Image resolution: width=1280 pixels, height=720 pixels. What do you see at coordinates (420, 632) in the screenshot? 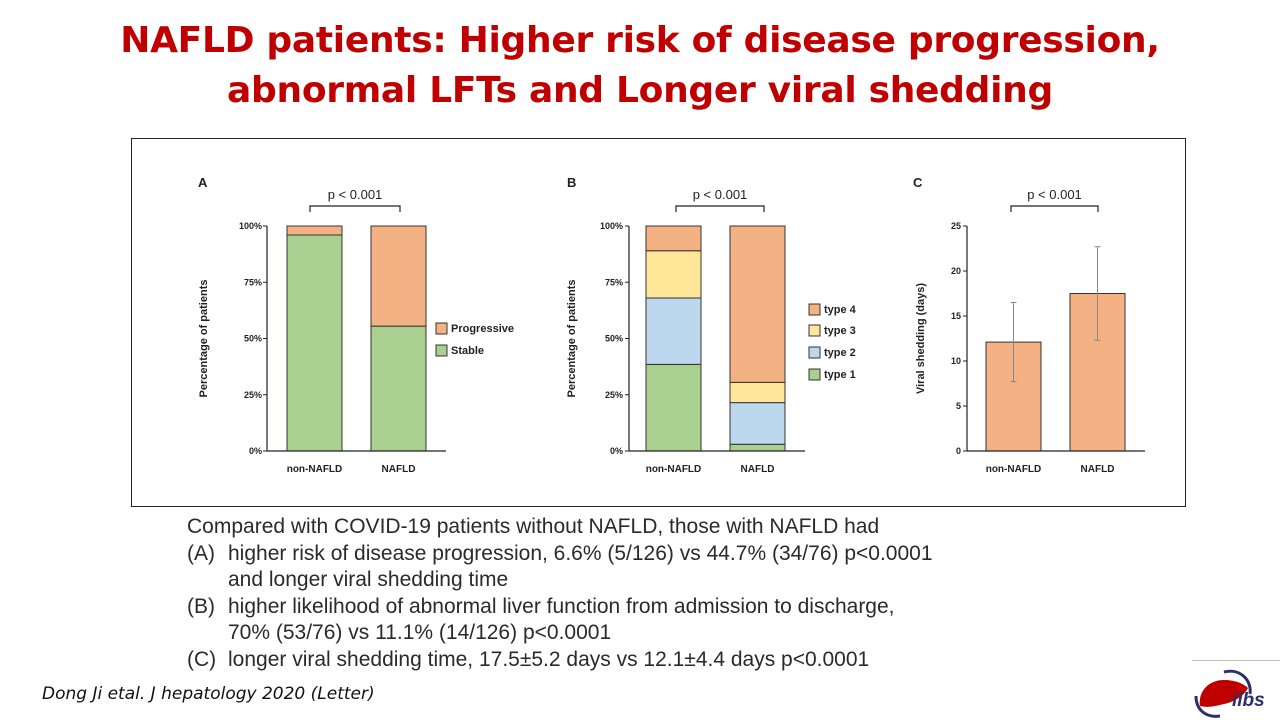
I see `summary-b-line2: 70% (53/76) vs 11.1% (14/126) p<0.0001` at bounding box center [420, 632].